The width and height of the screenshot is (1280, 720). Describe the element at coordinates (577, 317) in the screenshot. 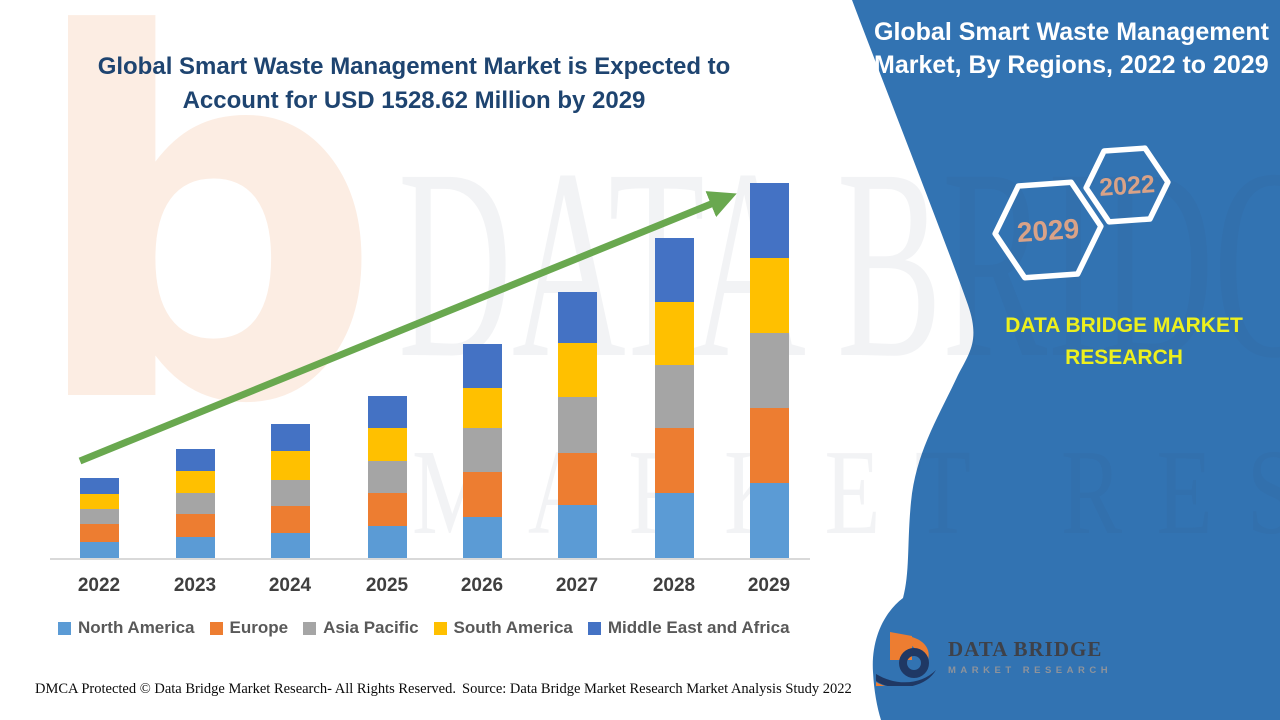

I see `segment-middle-east-and-africa-2027` at that location.